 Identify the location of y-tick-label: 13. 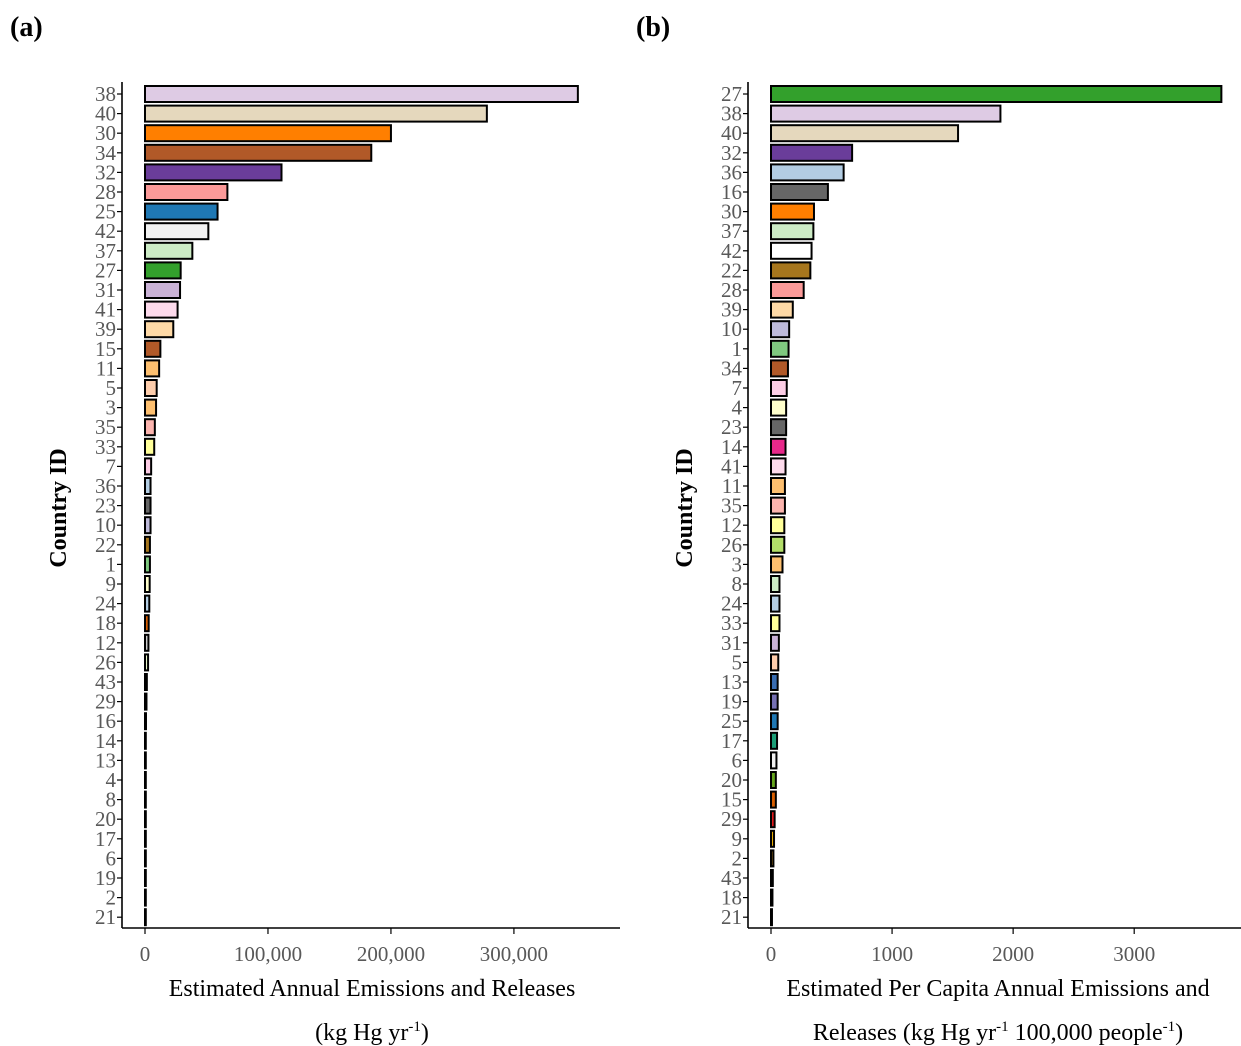
(731, 682).